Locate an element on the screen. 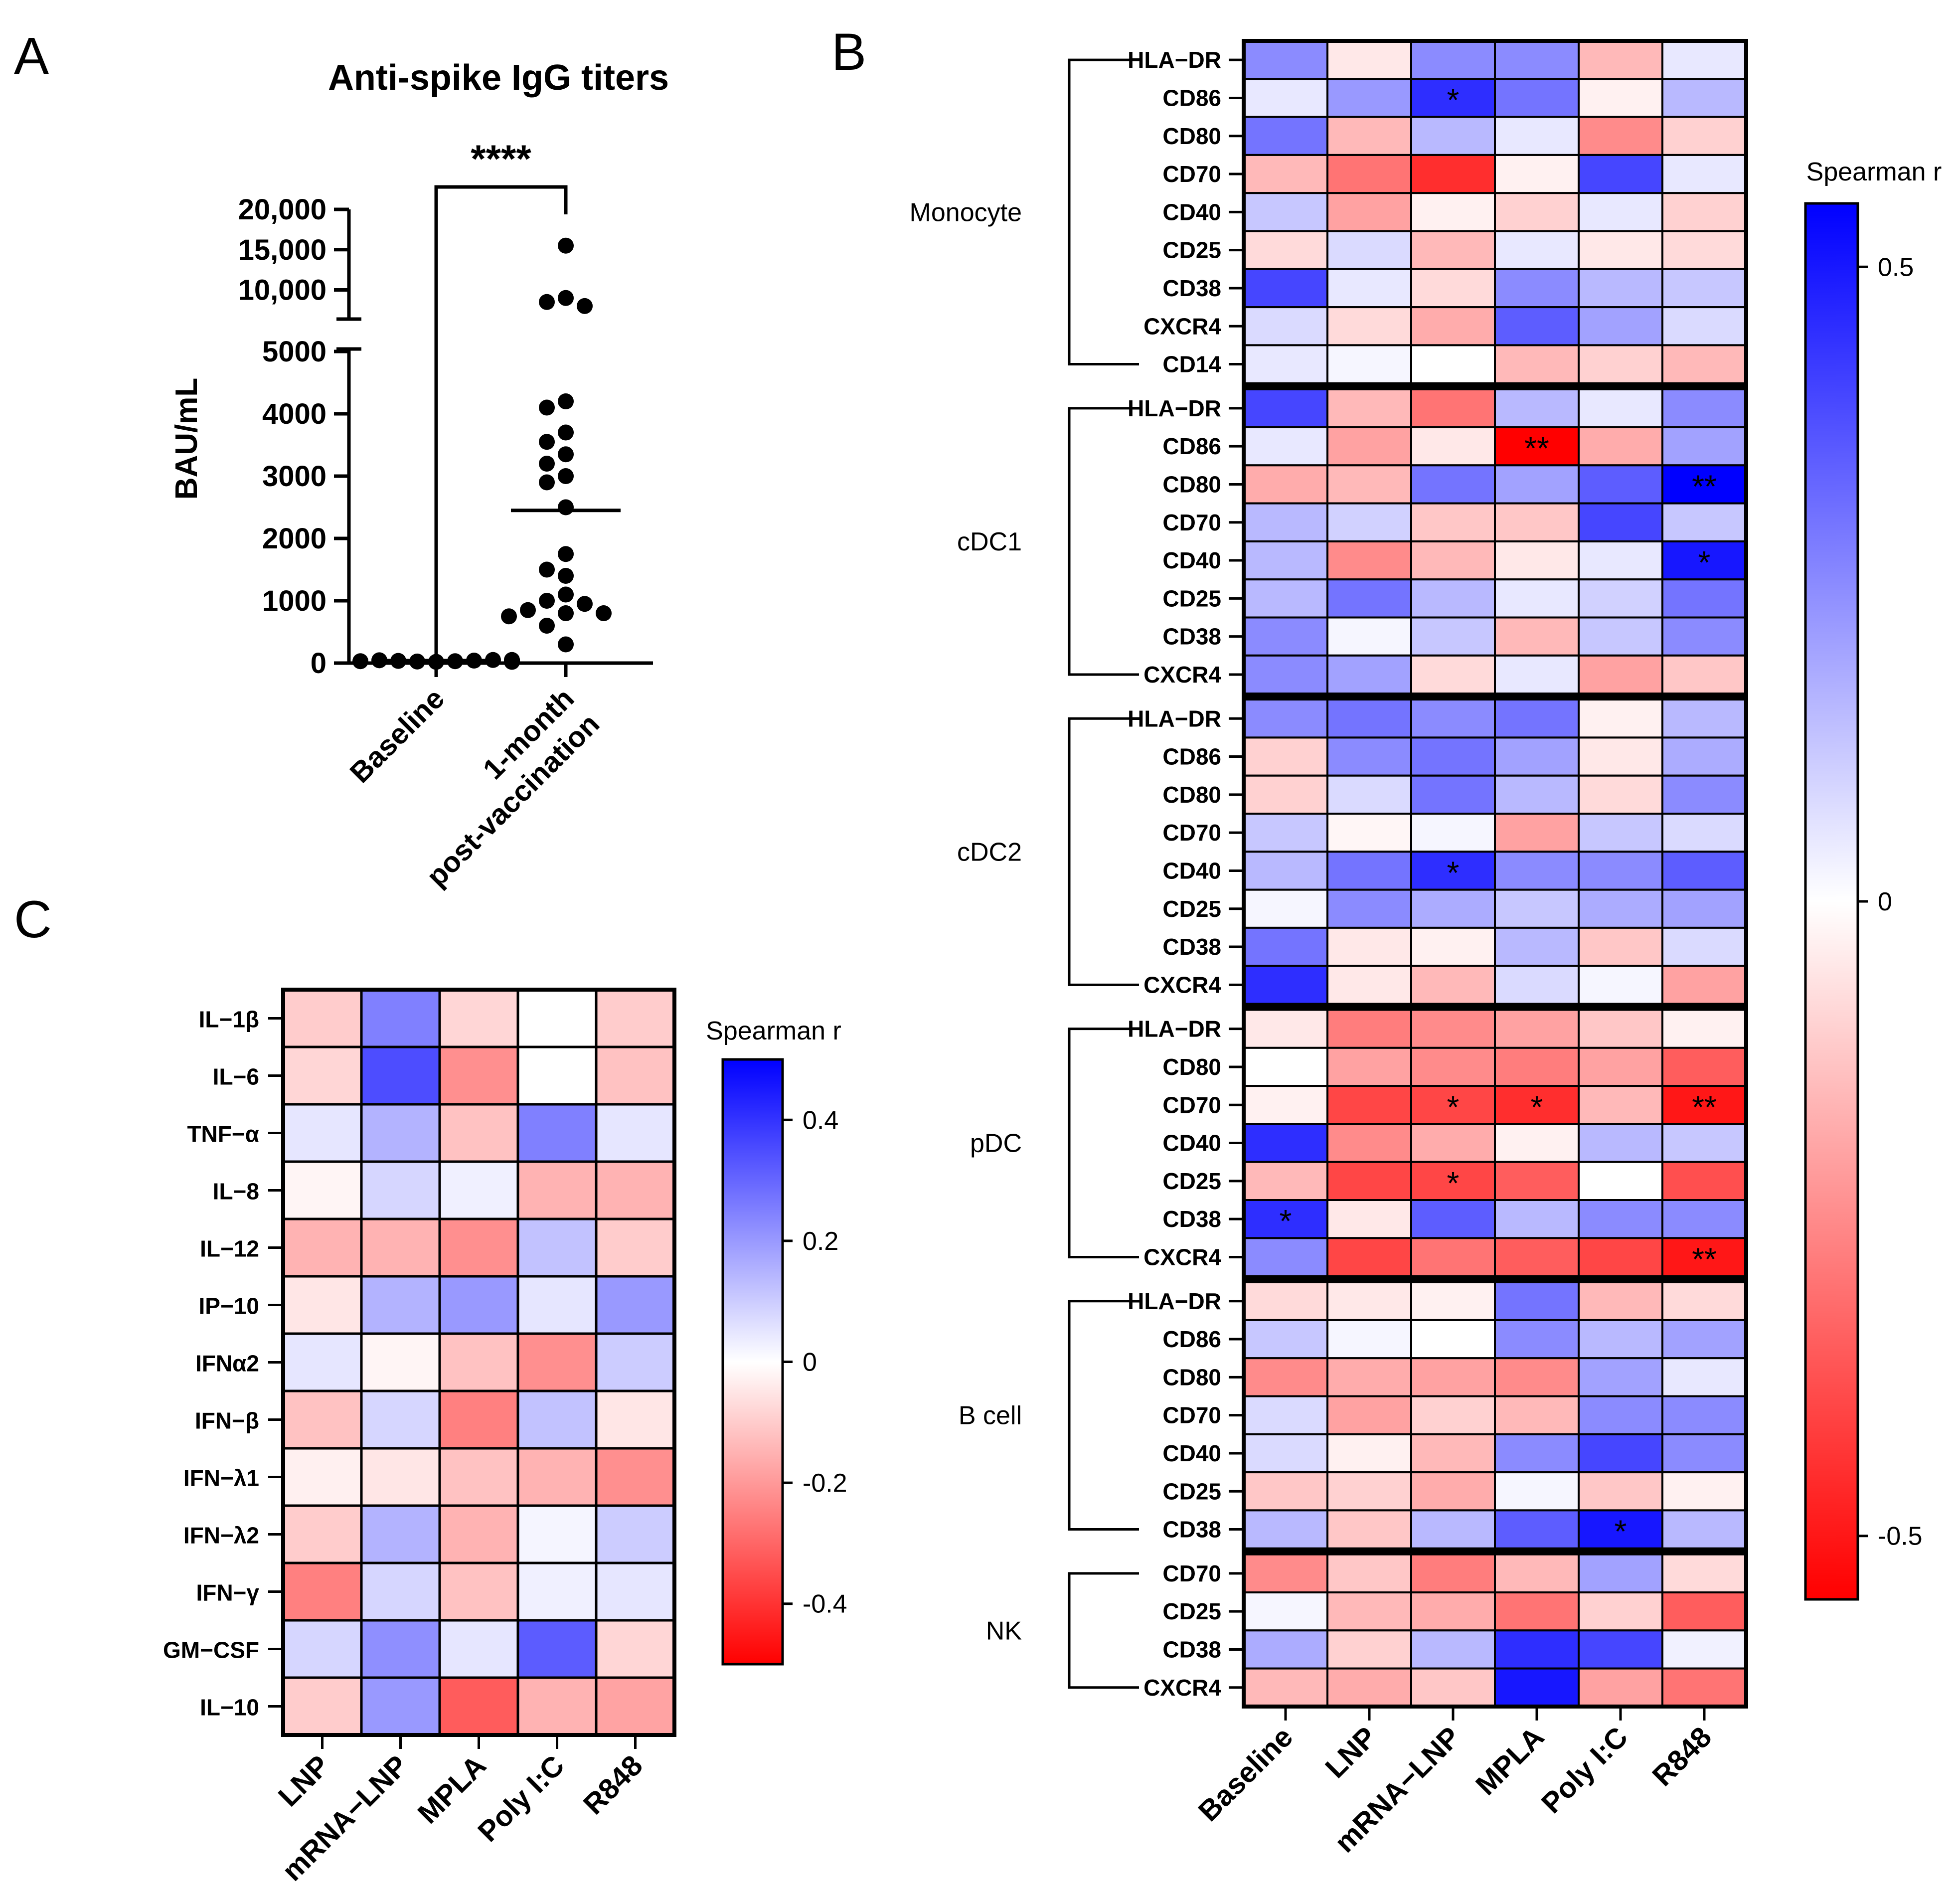  colorbar-title: Spearman r is located at coordinates (1874, 172).